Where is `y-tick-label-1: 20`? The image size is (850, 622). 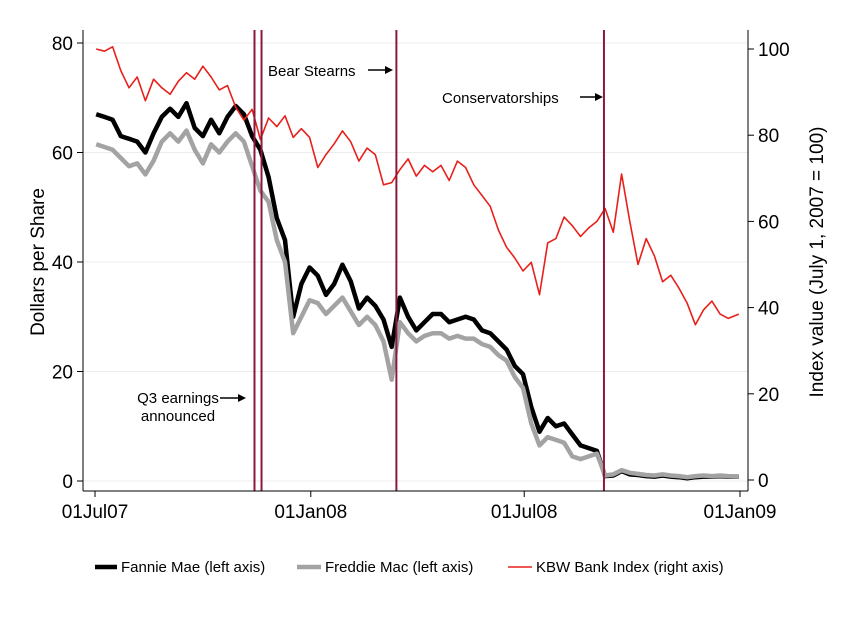 y-tick-label-1: 20 is located at coordinates (62, 373).